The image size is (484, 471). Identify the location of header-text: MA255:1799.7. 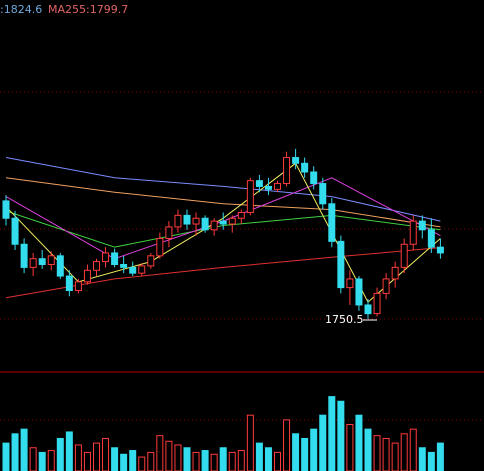
(88, 9).